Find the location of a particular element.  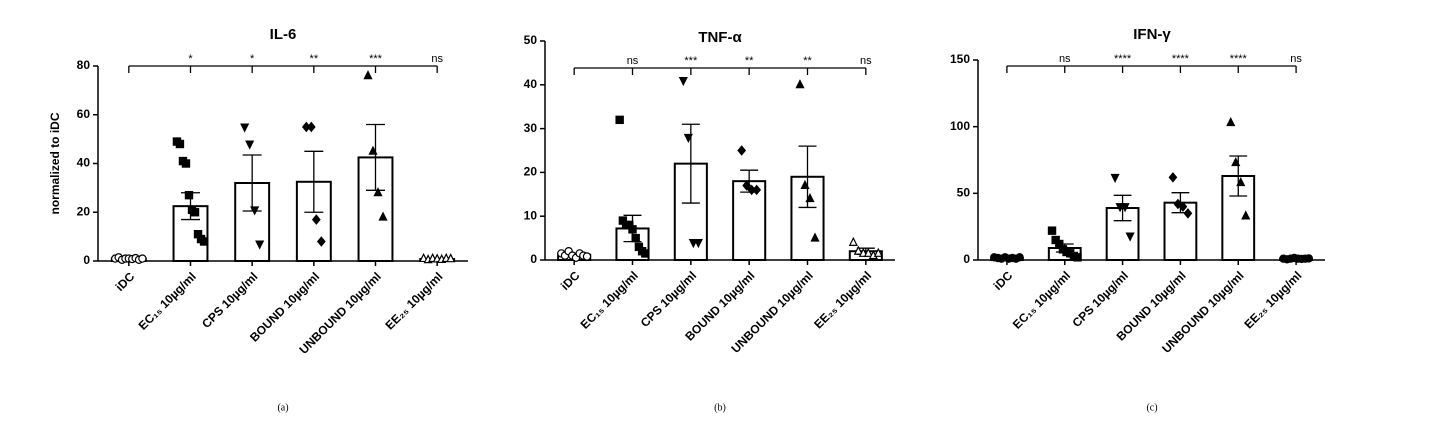

y-tick-label: 30 is located at coordinates (531, 128).